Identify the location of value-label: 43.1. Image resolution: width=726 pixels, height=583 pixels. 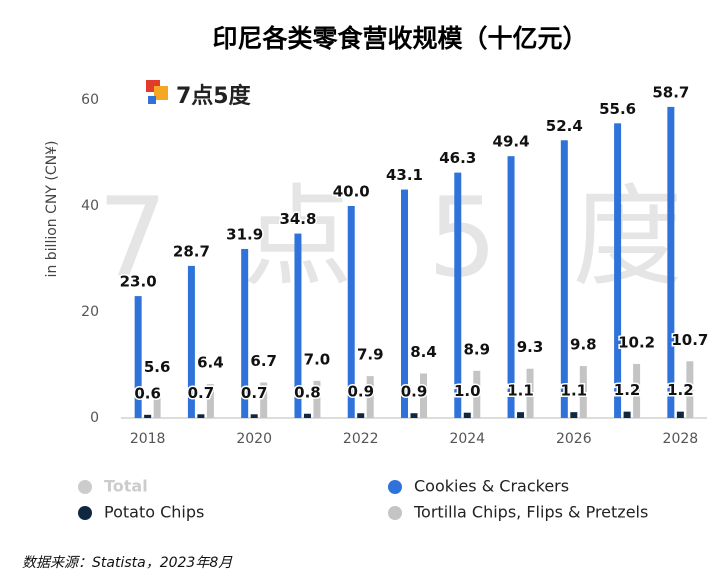
(404, 175).